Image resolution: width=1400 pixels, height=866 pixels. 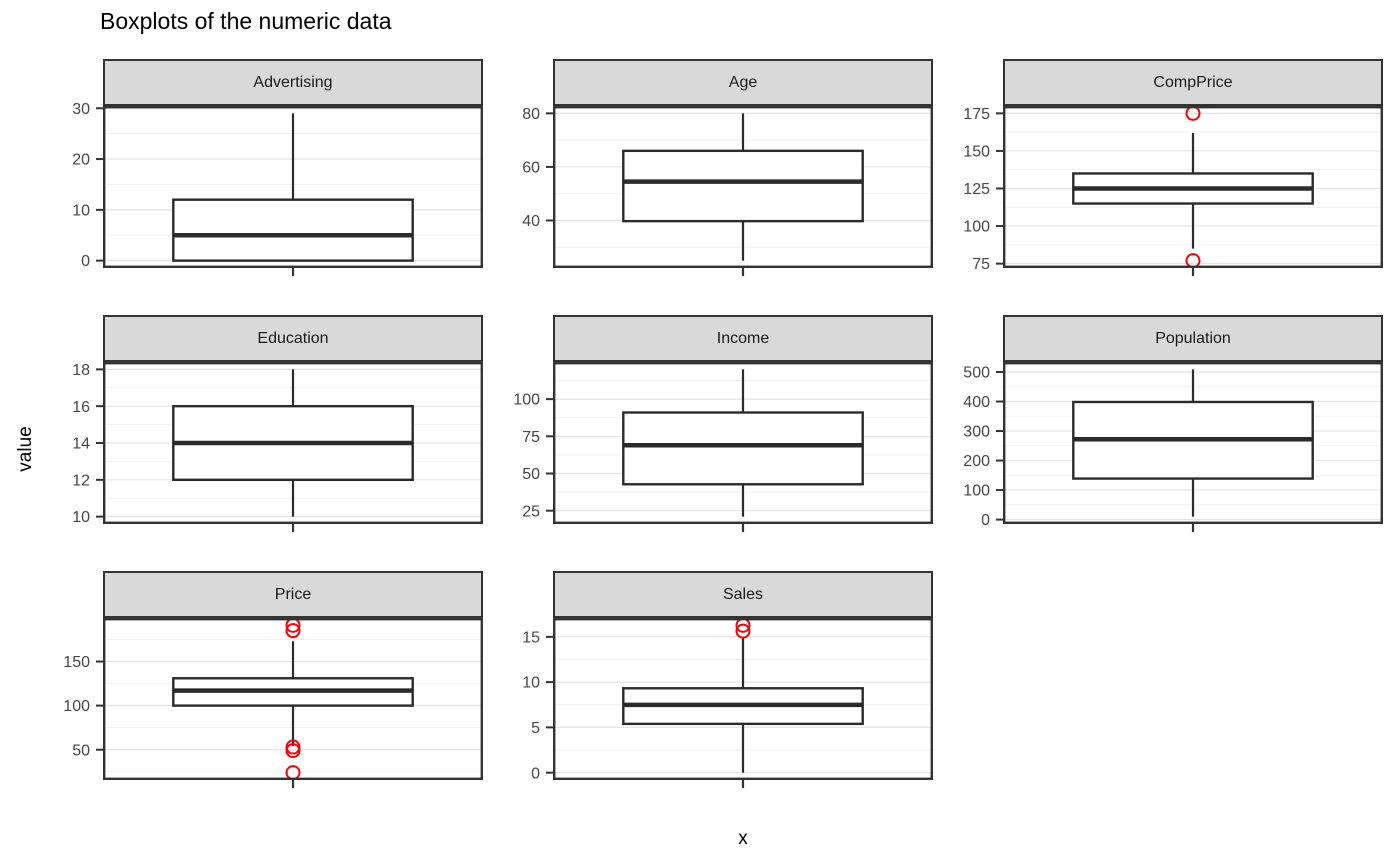 I want to click on facet-strip-age: Age, so click(x=743, y=82).